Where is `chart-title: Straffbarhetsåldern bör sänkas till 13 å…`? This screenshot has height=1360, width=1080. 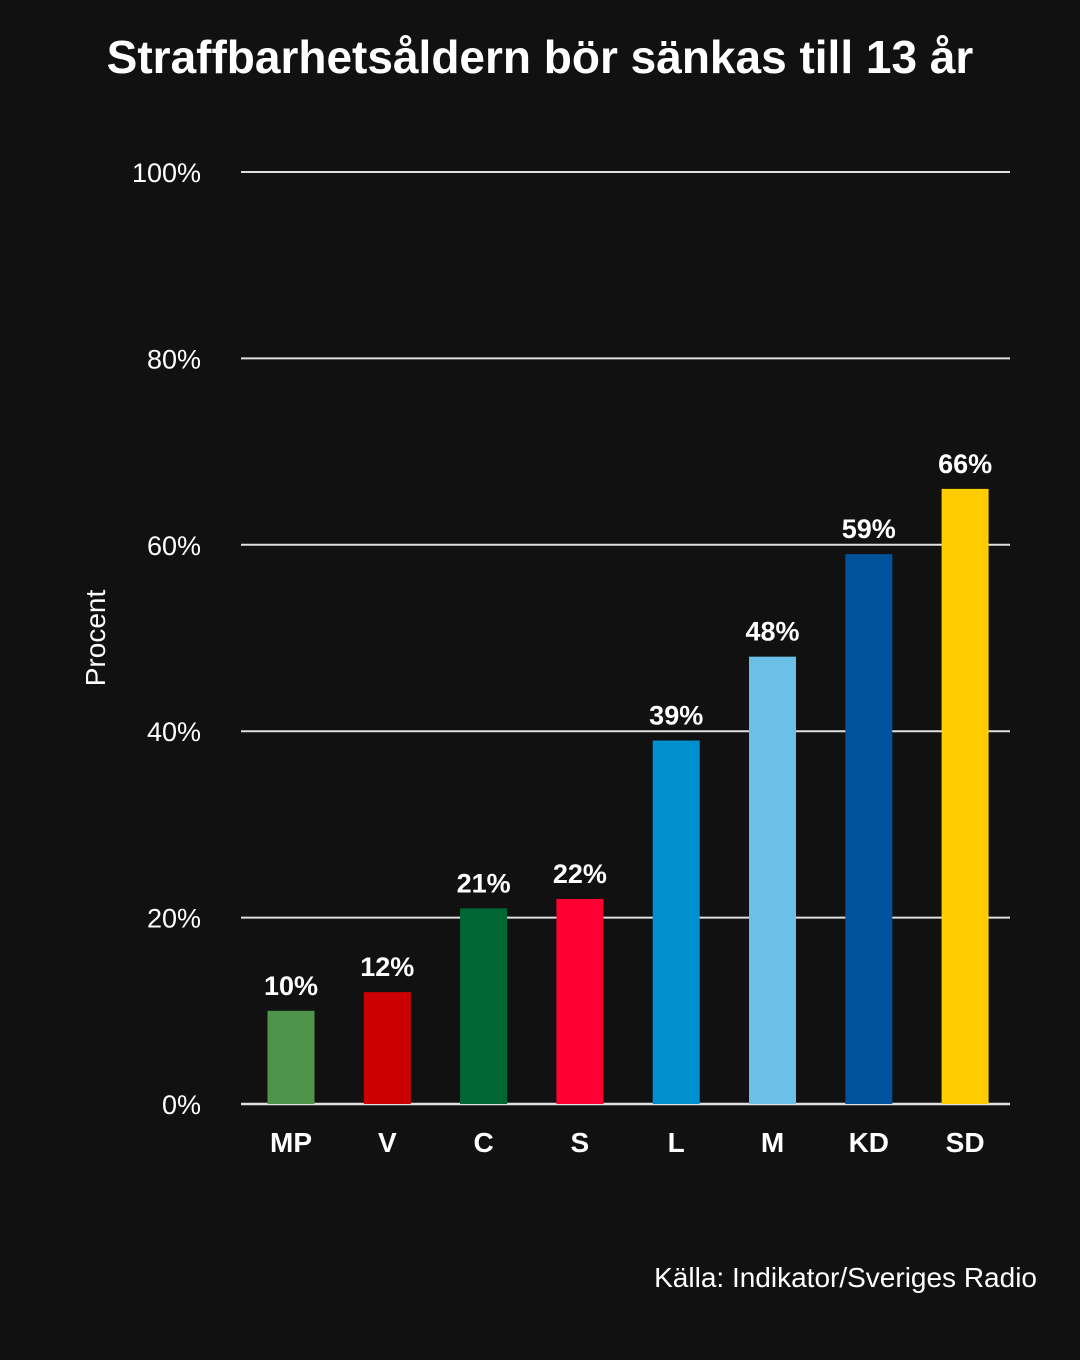
chart-title: Straffbarhetsåldern bör sänkas till 13 å… is located at coordinates (540, 57).